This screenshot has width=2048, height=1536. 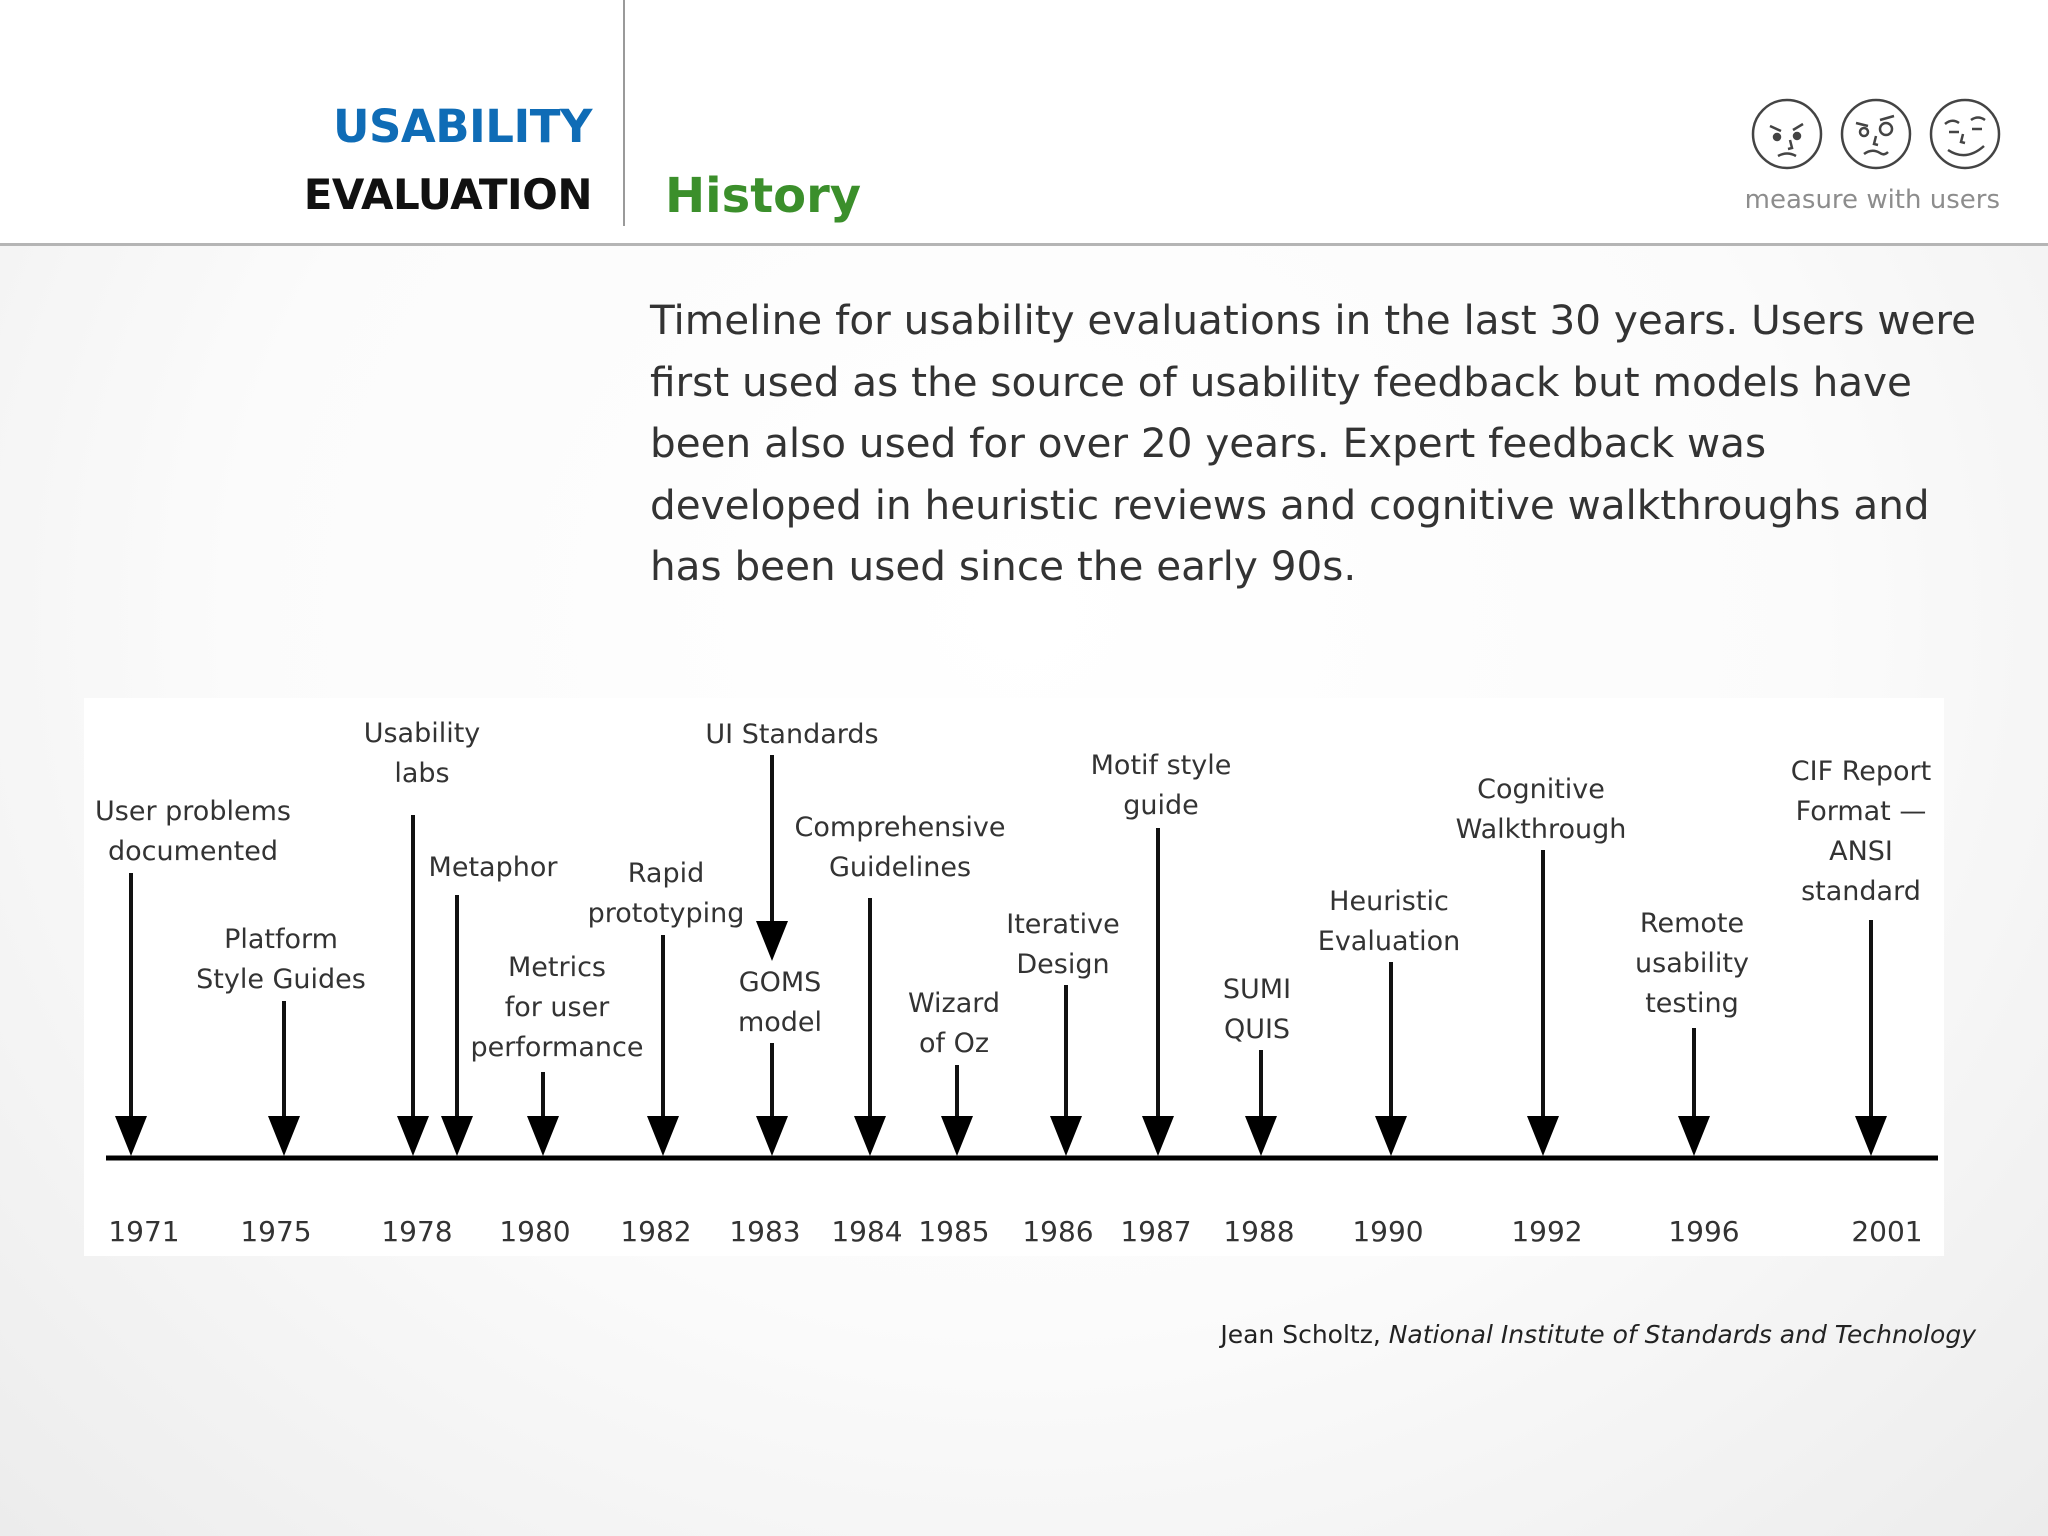 I want to click on year-label: 2001, so click(x=1886, y=1231).